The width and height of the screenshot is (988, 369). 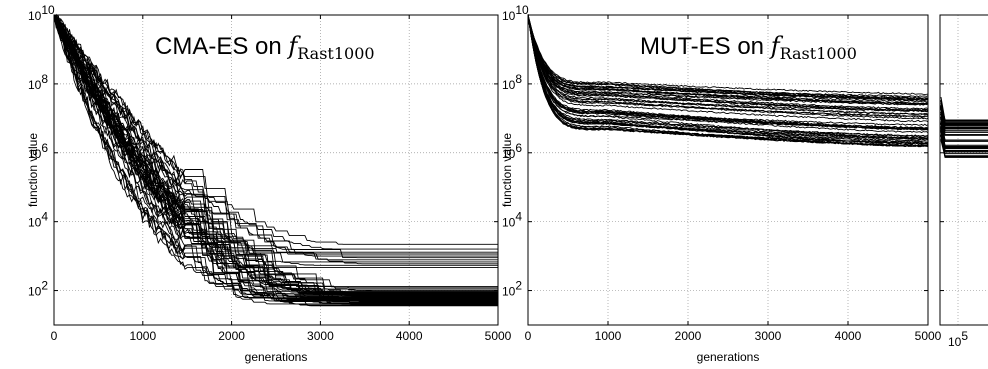 I want to click on x-tick-label: 105, so click(x=958, y=339).